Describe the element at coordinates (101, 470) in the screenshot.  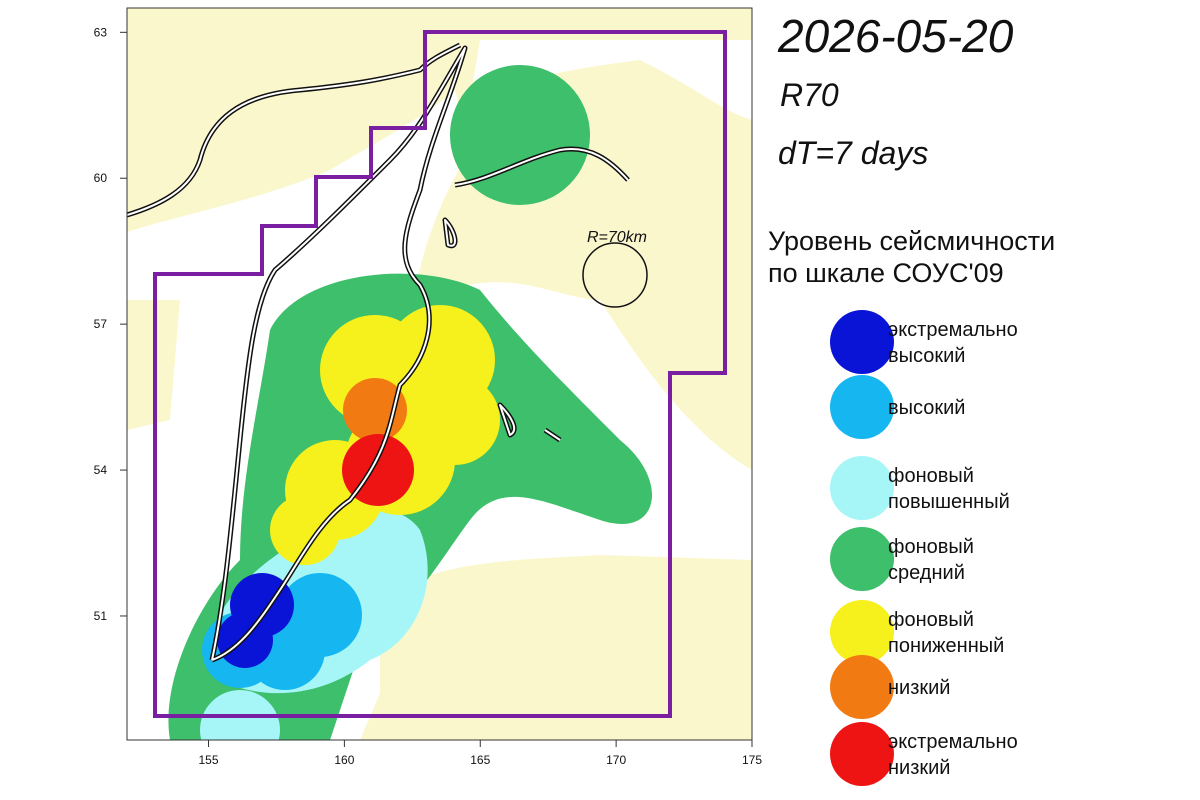
I see `y-tick-label: 54` at that location.